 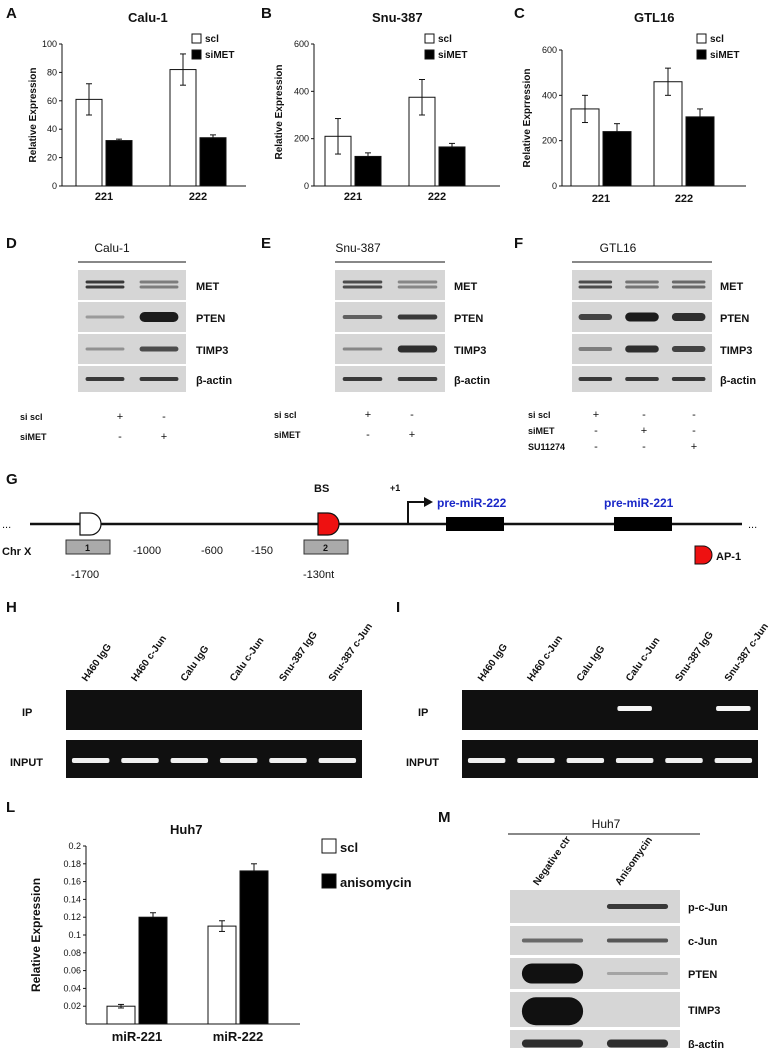 What do you see at coordinates (12, 479) in the screenshot?
I see `panel-letter-g: G` at bounding box center [12, 479].